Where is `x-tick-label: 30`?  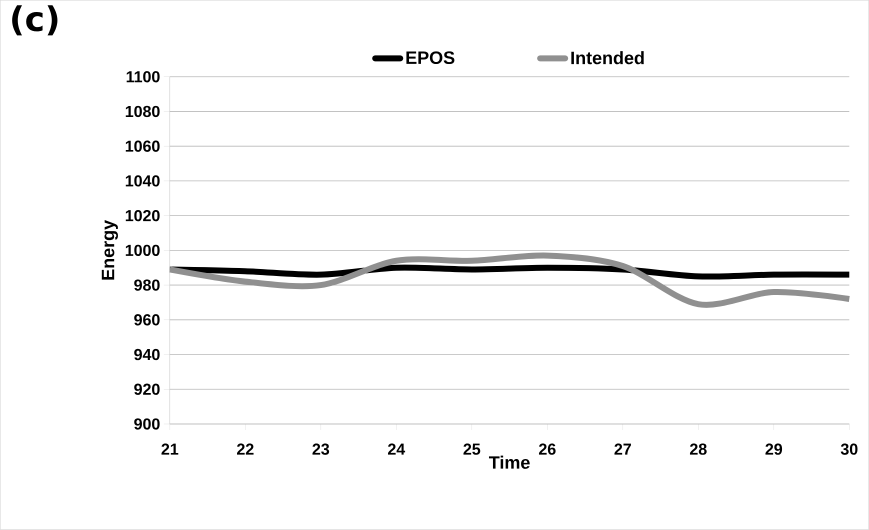
x-tick-label: 30 is located at coordinates (849, 449).